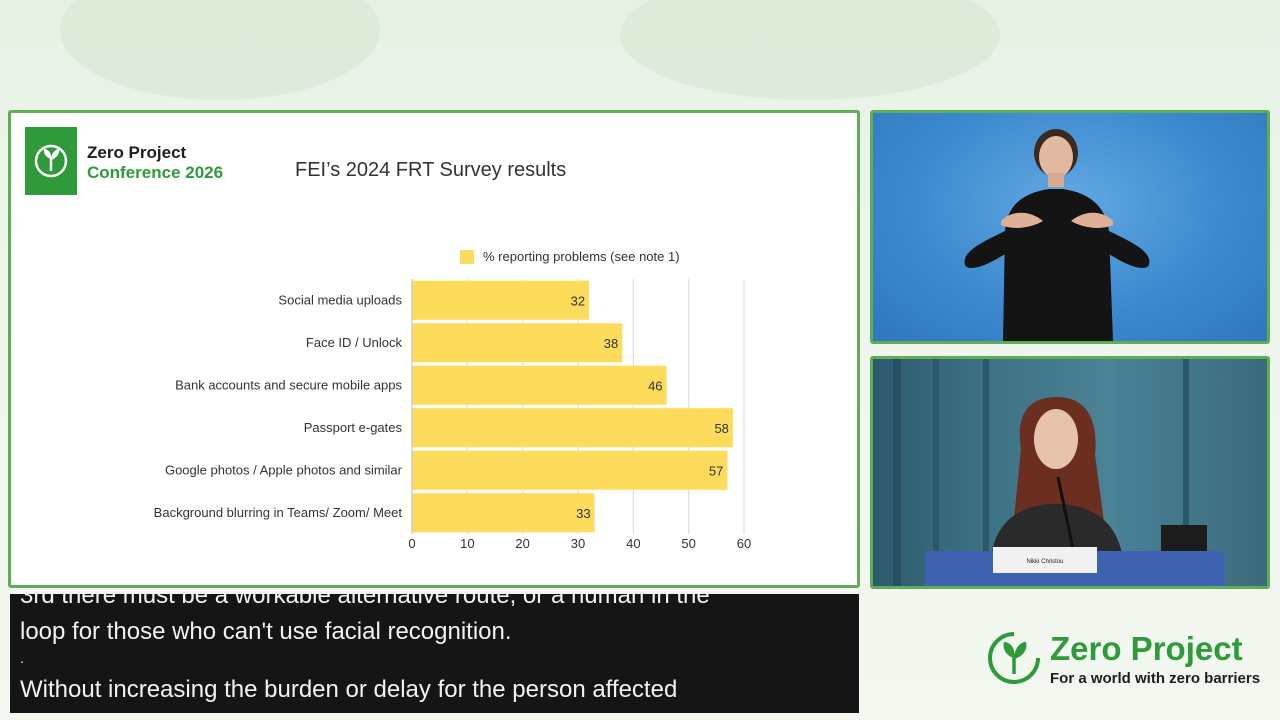  I want to click on logo-title: Zero Project, so click(137, 152).